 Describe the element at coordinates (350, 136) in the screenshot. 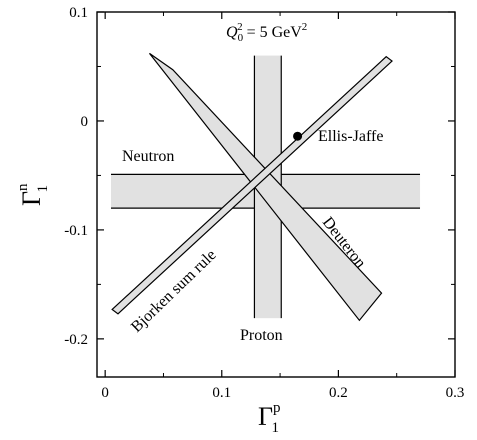

I see `ellis-jaffe-label: Ellis-Jaffe` at that location.